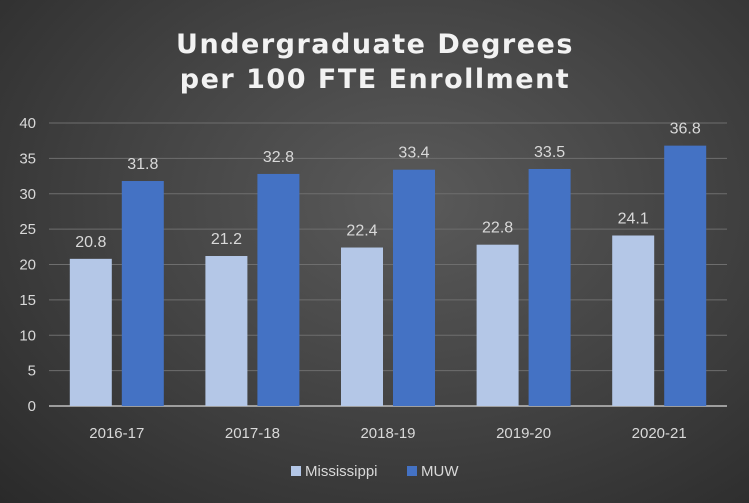 The height and width of the screenshot is (503, 749). What do you see at coordinates (549, 152) in the screenshot?
I see `data-label: 33.5` at bounding box center [549, 152].